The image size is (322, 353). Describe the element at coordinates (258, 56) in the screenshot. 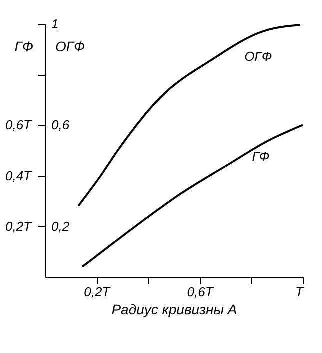

I see `series-label: ОГФ` at that location.